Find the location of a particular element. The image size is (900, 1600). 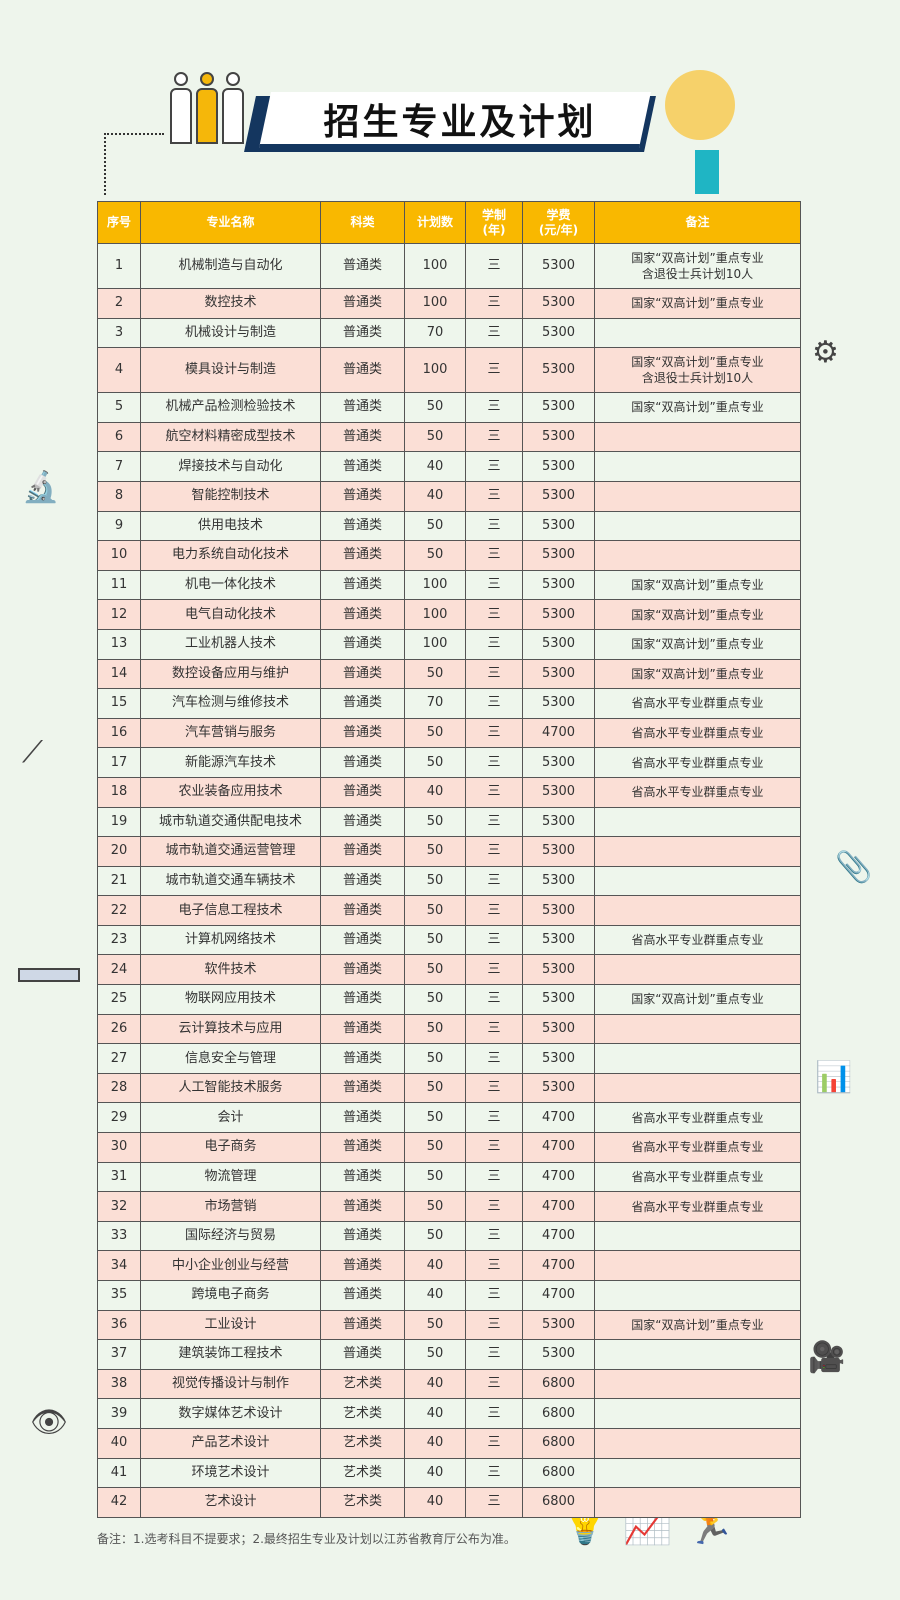

cell-major-name: 环境艺术设计 is located at coordinates (230, 1473).